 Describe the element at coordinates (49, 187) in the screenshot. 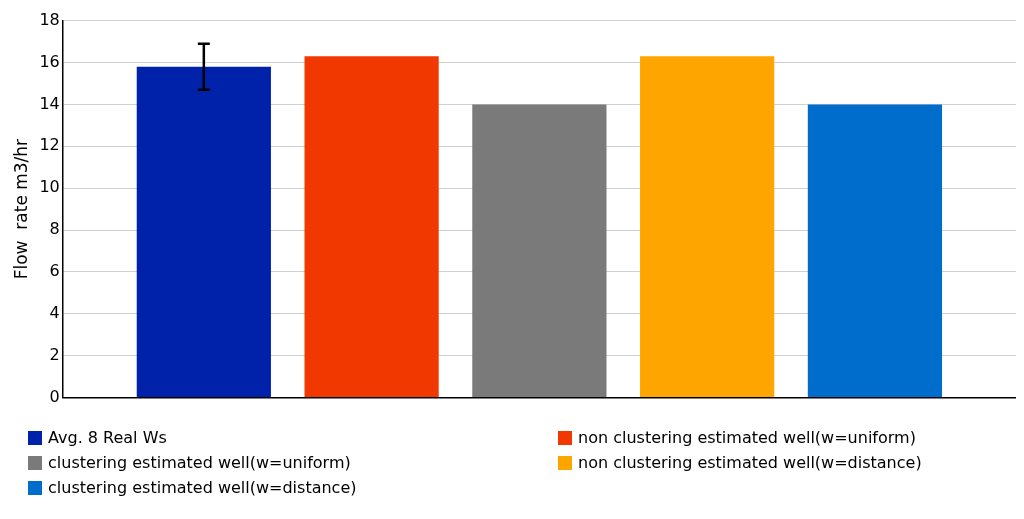

I see `y-tick-label: 10` at that location.